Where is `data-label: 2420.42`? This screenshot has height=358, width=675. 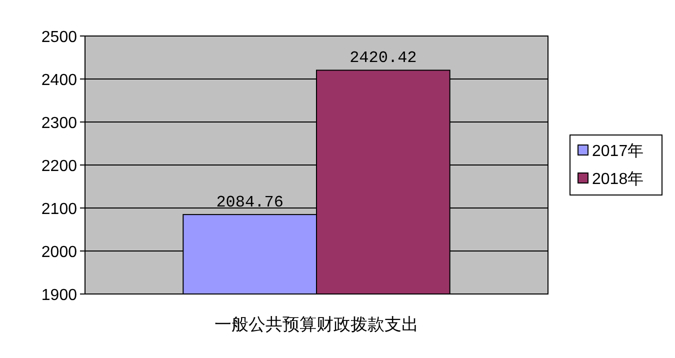 data-label: 2420.42 is located at coordinates (383, 58).